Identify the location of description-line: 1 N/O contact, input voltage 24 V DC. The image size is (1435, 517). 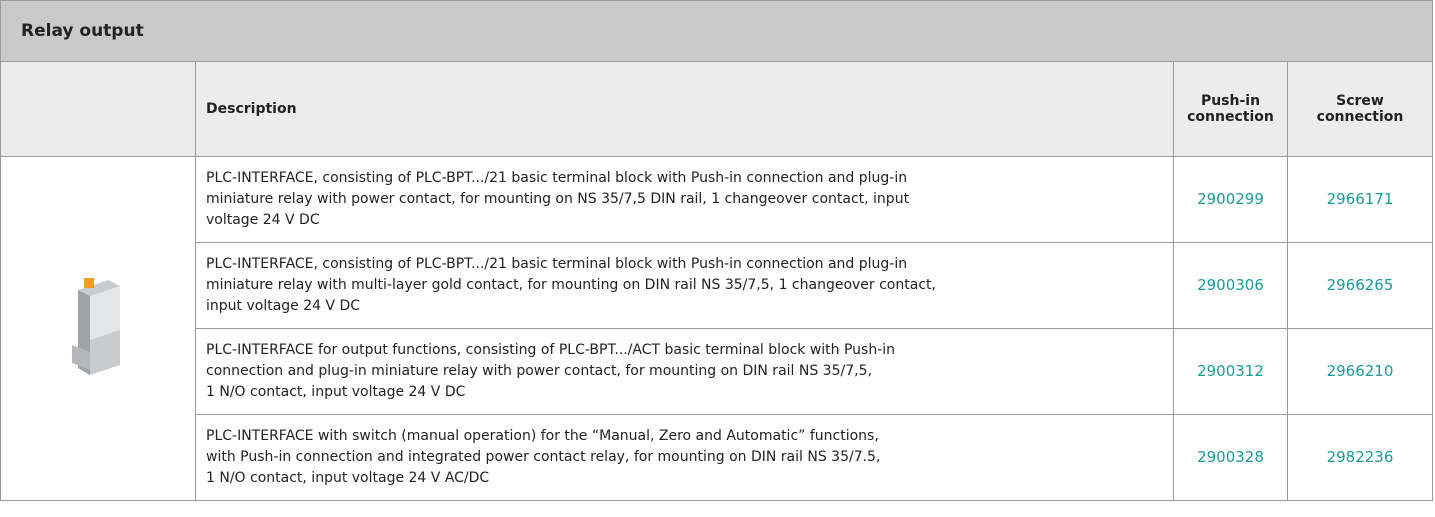
(336, 392).